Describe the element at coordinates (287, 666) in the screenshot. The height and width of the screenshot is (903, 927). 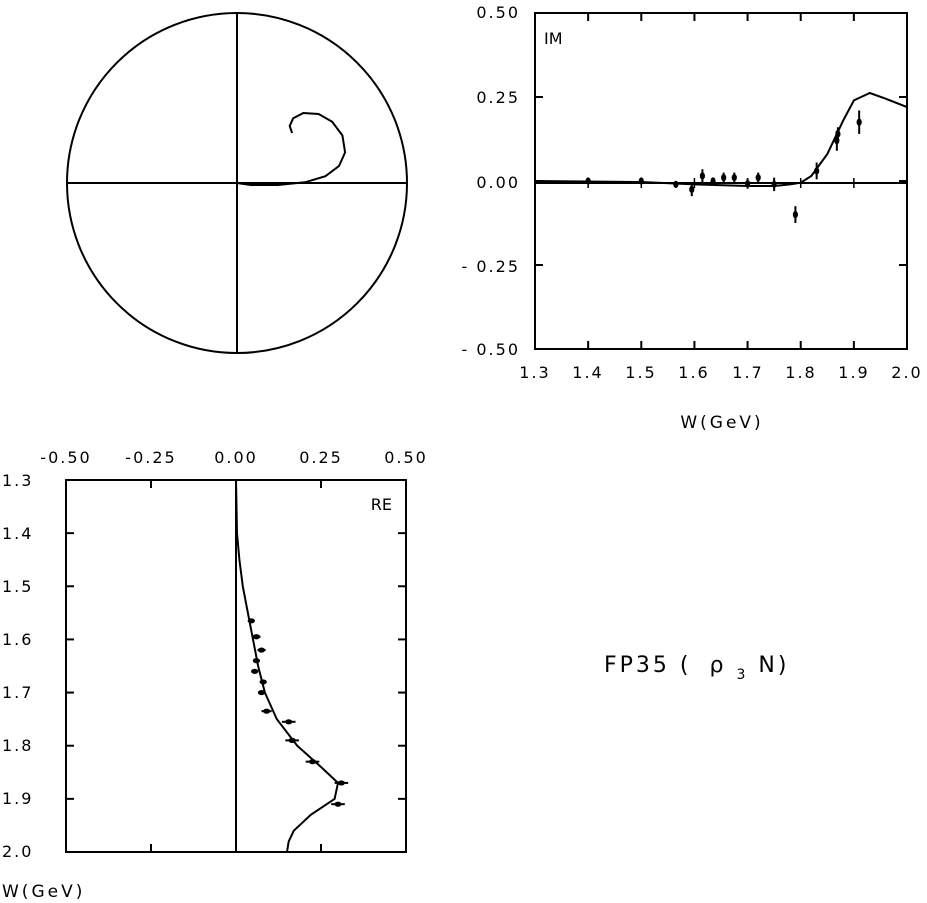
I see `re-fit-curve` at that location.